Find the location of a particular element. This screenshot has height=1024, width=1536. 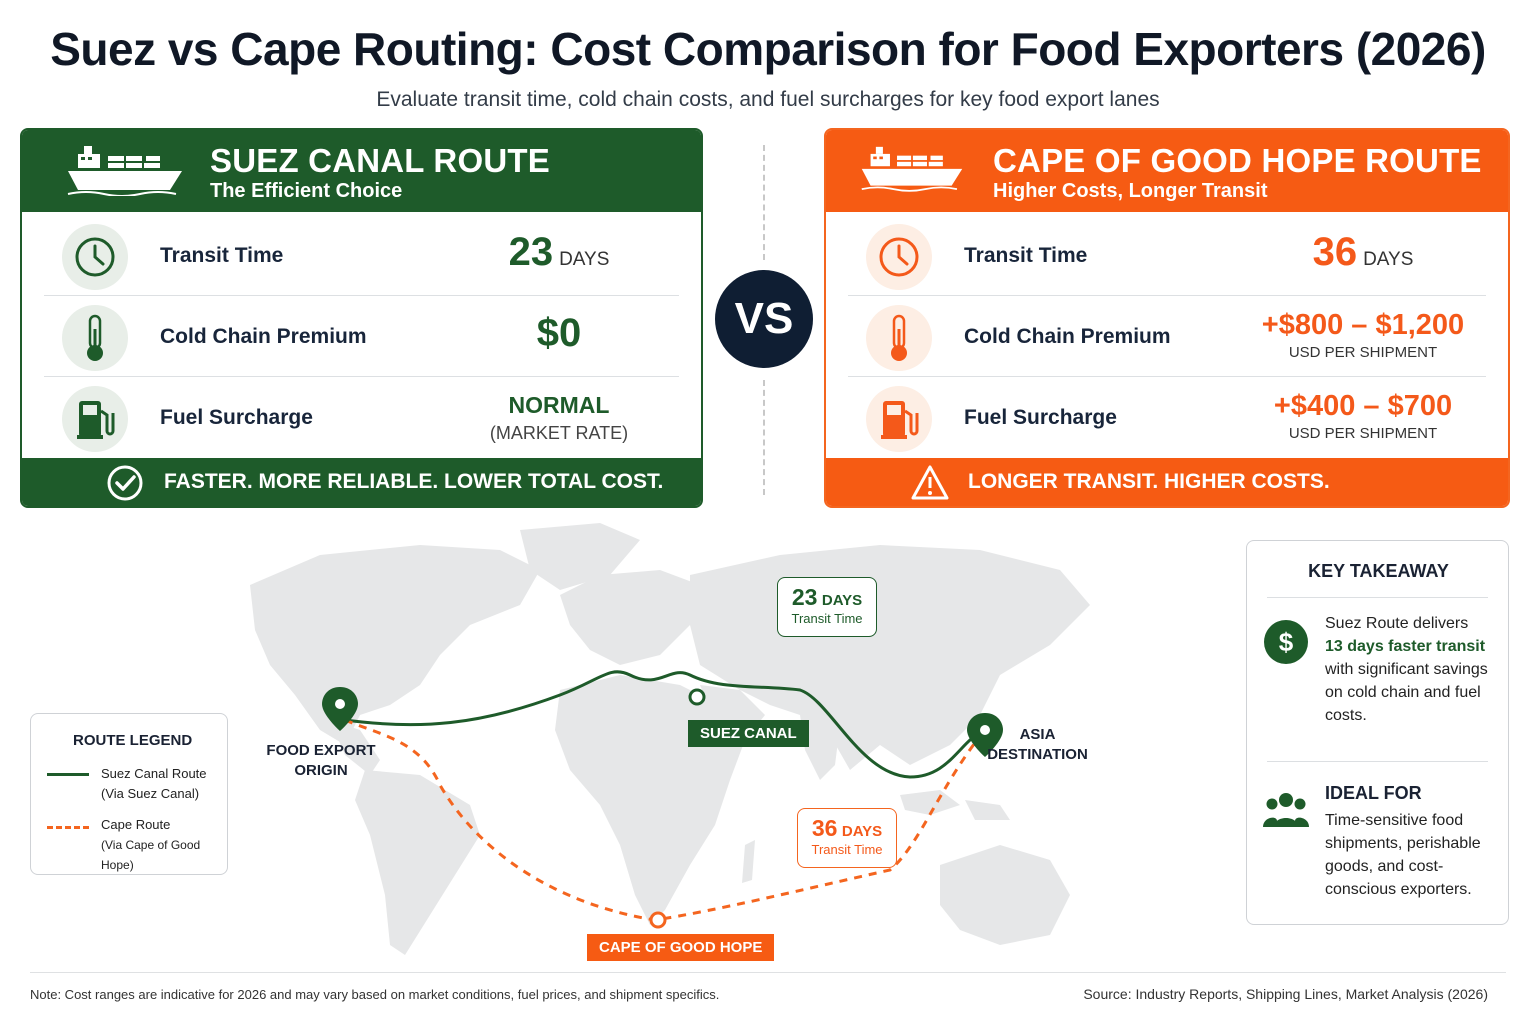

cape-callout-unit: DAYS is located at coordinates (862, 831).